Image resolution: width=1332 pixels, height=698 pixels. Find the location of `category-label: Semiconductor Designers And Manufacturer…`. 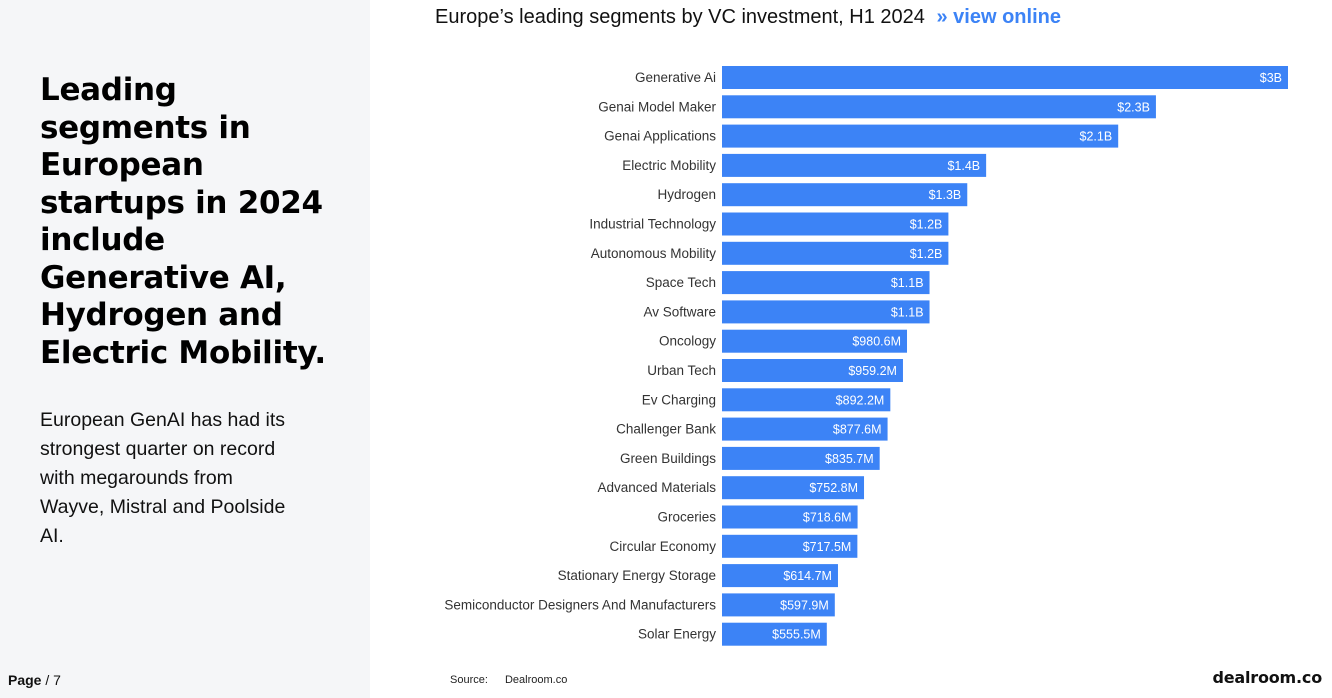

category-label: Semiconductor Designers And Manufacturer… is located at coordinates (580, 604).